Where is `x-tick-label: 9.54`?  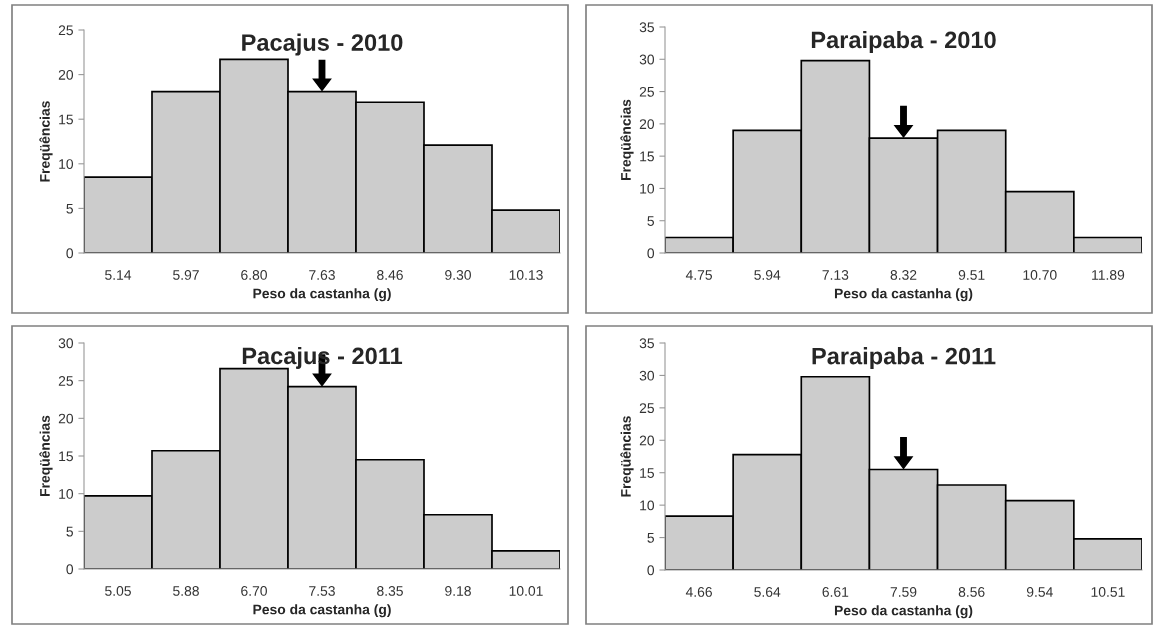
x-tick-label: 9.54 is located at coordinates (1039, 592).